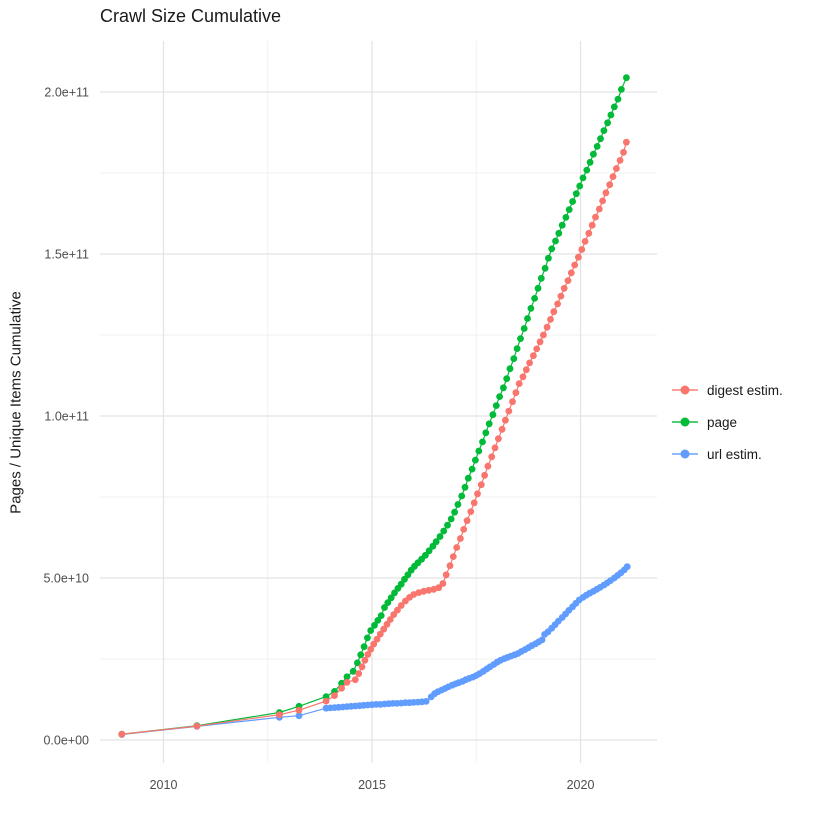 This screenshot has width=826, height=827. What do you see at coordinates (191, 16) in the screenshot?
I see `chart-title: Crawl Size Cumulative` at bounding box center [191, 16].